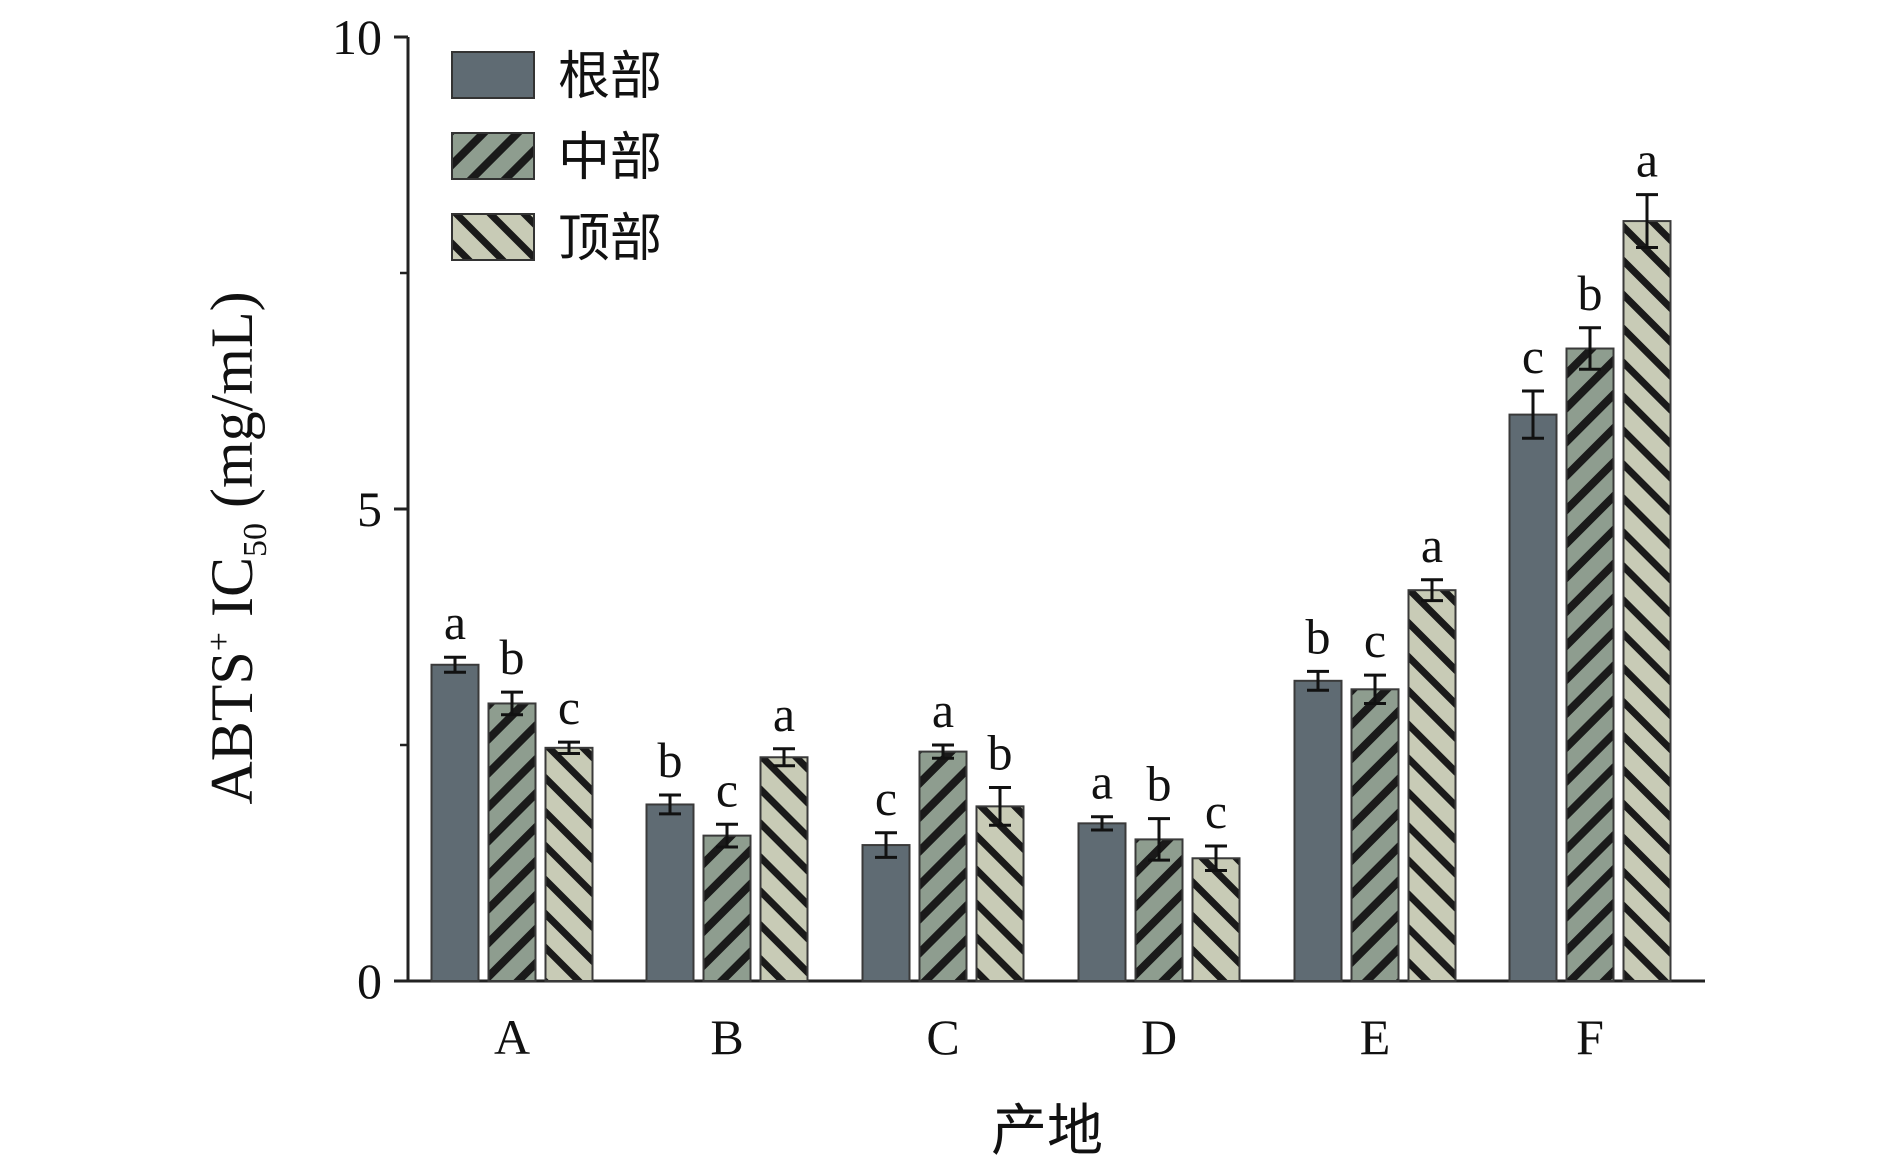 Image resolution: width=1890 pixels, height=1171 pixels. Describe the element at coordinates (942, 1037) in the screenshot. I see `x-category-label: C` at that location.